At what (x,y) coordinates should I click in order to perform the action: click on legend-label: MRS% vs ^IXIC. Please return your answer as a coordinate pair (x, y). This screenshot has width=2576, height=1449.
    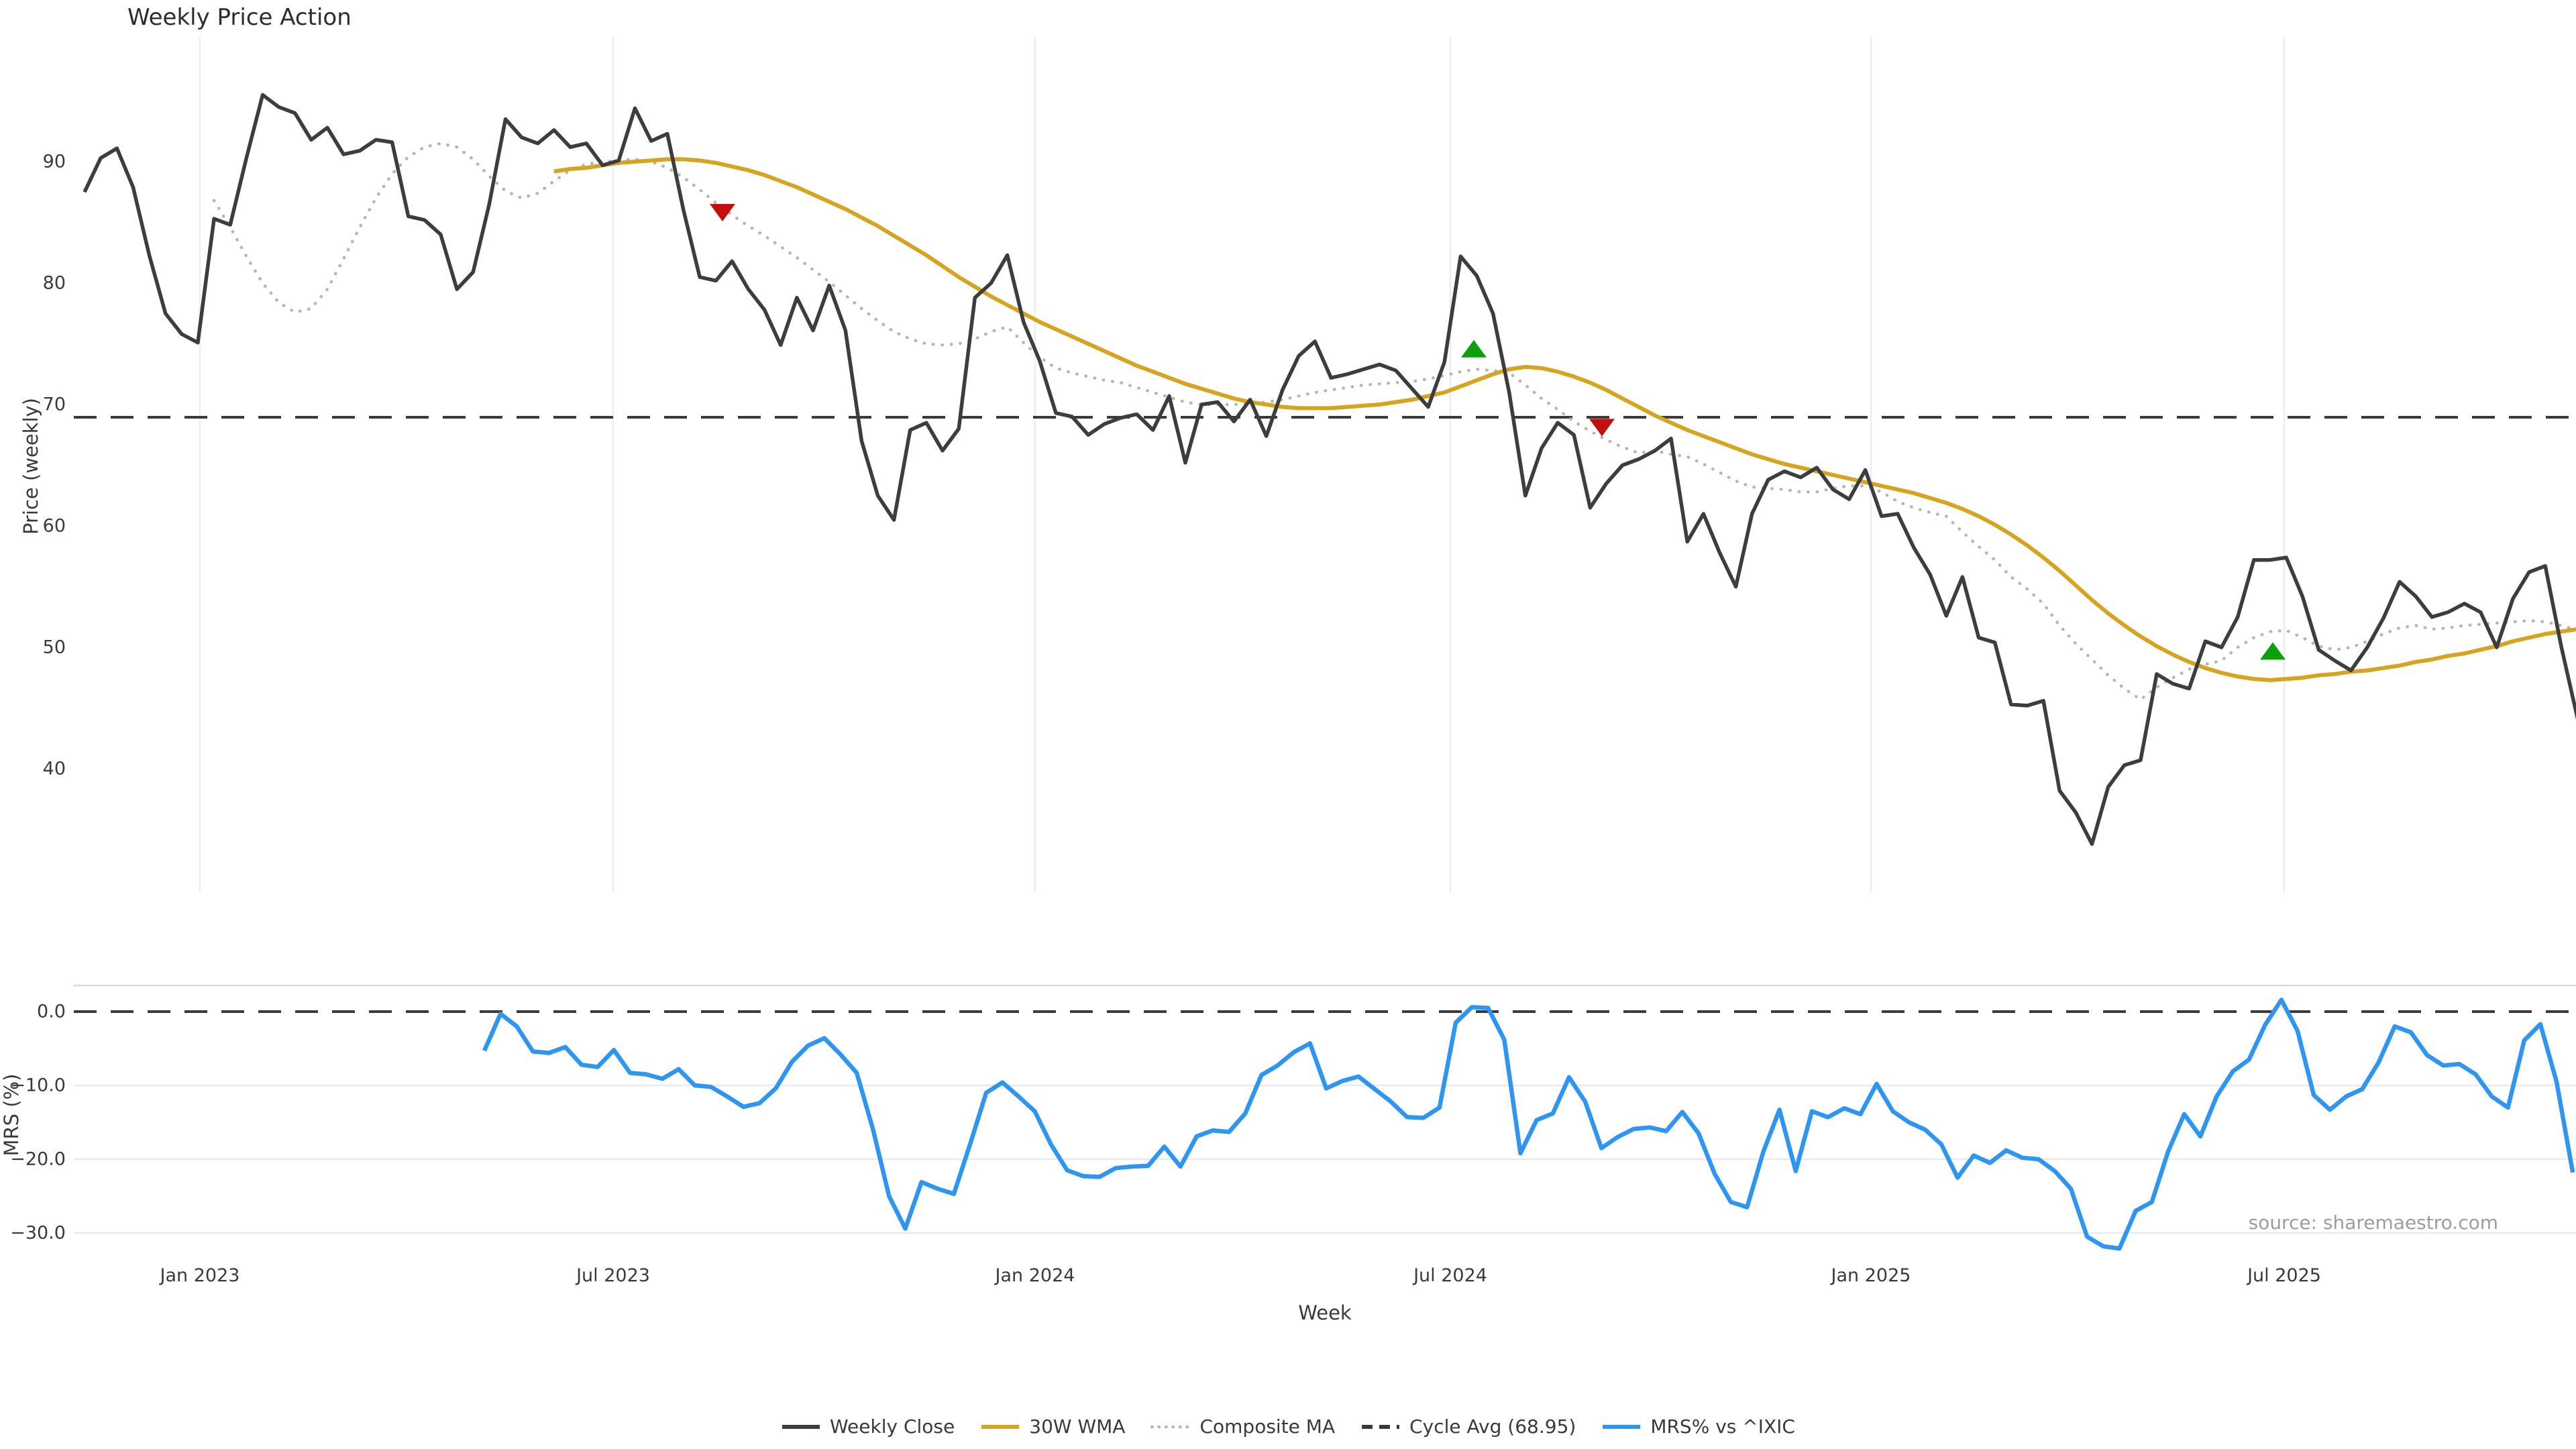
    Looking at the image, I should click on (1722, 1426).